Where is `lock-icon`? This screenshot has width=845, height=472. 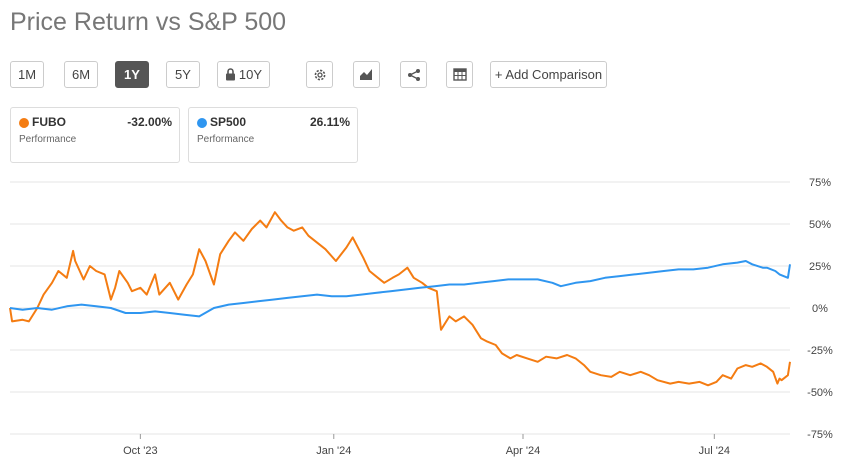
lock-icon is located at coordinates (230, 74).